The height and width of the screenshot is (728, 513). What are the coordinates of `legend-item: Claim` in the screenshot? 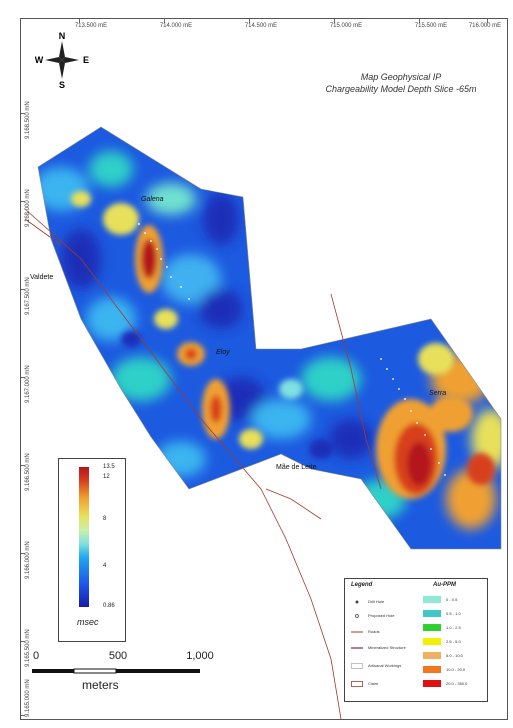 It's located at (364, 683).